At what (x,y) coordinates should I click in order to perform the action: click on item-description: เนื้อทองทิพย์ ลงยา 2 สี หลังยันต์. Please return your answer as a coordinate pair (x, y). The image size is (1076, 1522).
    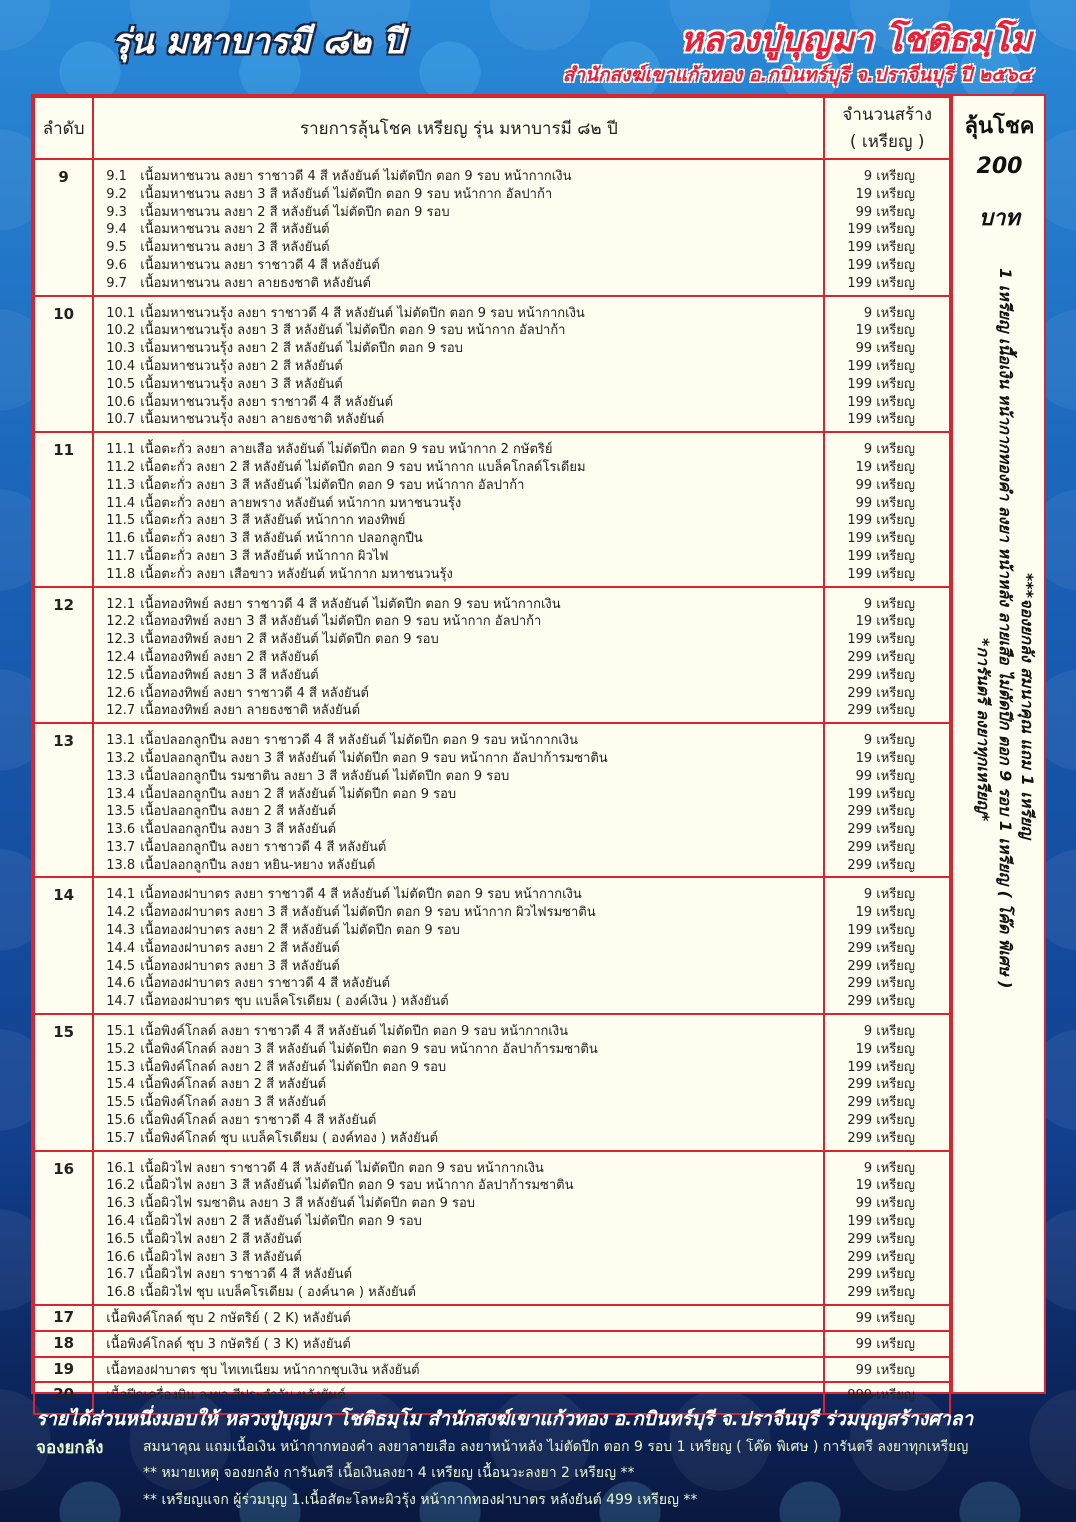
    Looking at the image, I should click on (229, 657).